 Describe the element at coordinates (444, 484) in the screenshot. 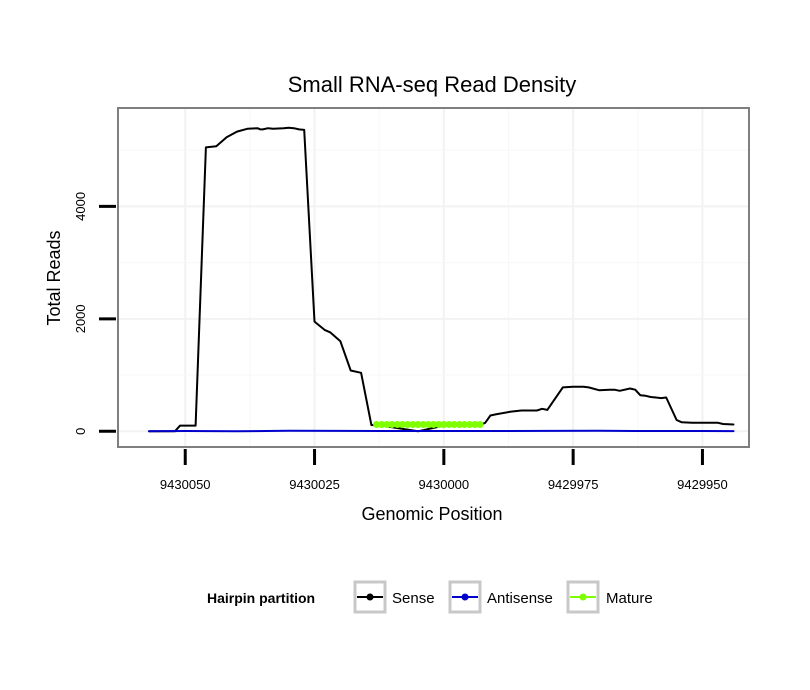

I see `x-tick-label: 9430000` at that location.